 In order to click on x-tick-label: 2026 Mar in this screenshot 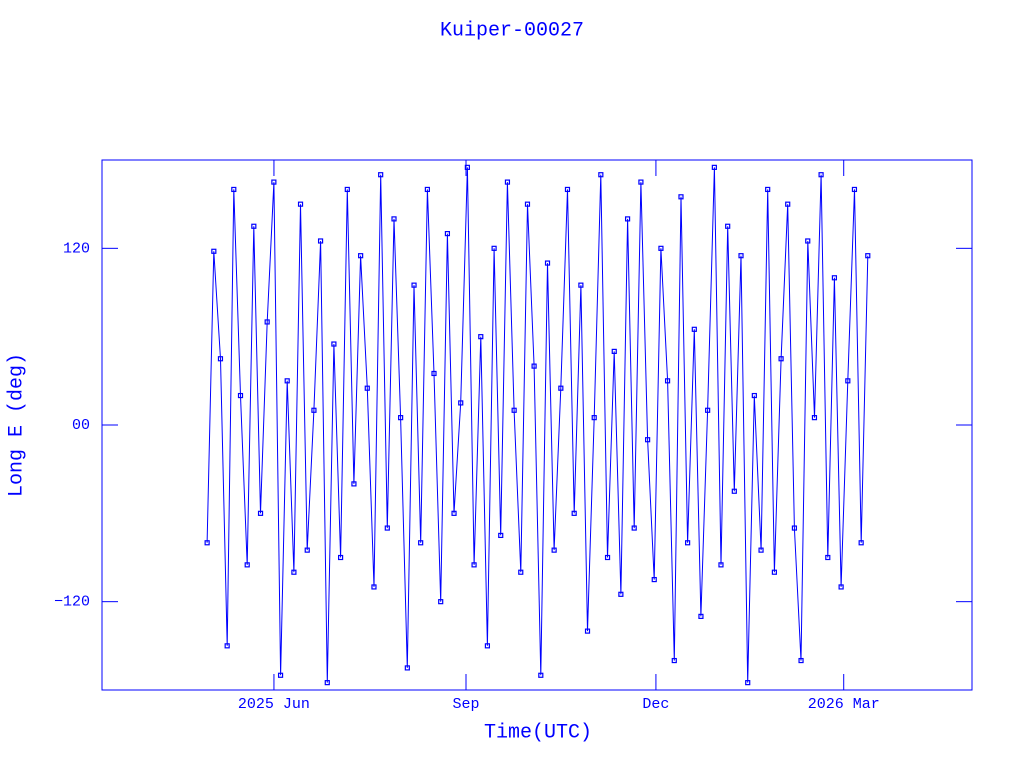, I will do `click(844, 704)`.